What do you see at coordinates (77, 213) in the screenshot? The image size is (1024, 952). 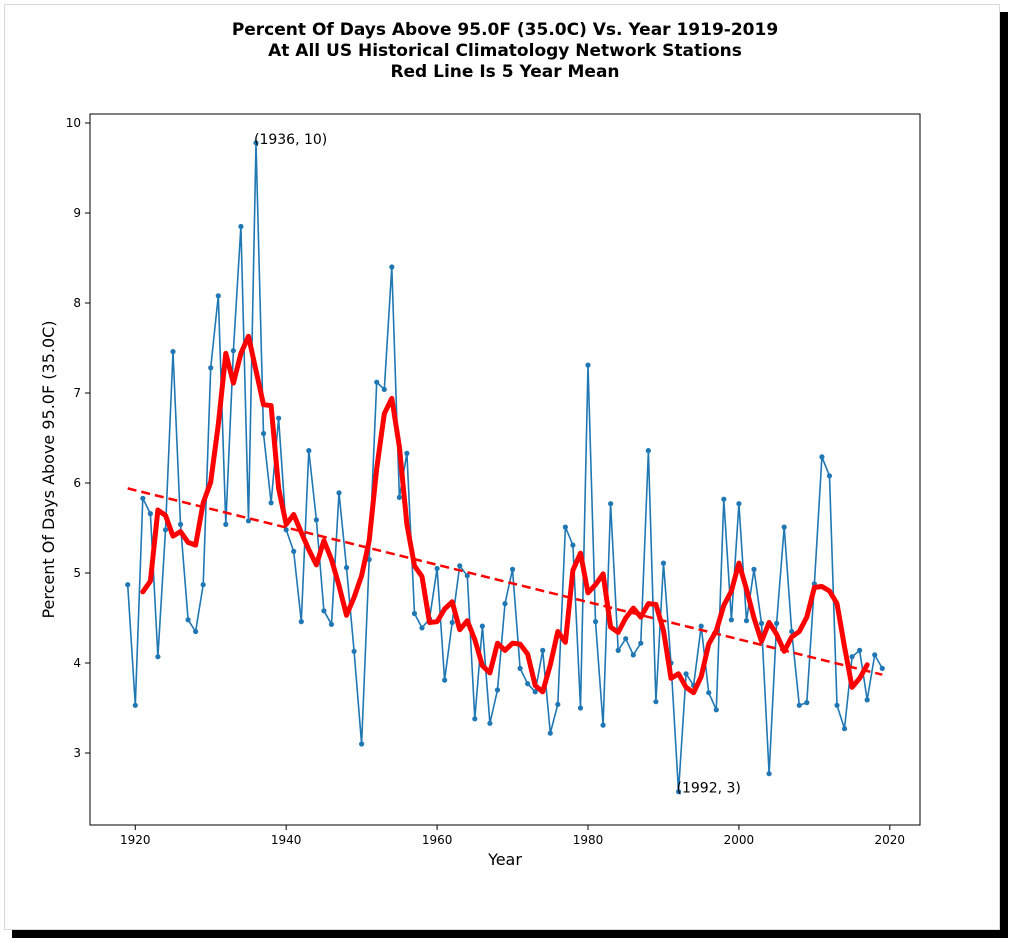 I see `y-tick-label: 9` at bounding box center [77, 213].